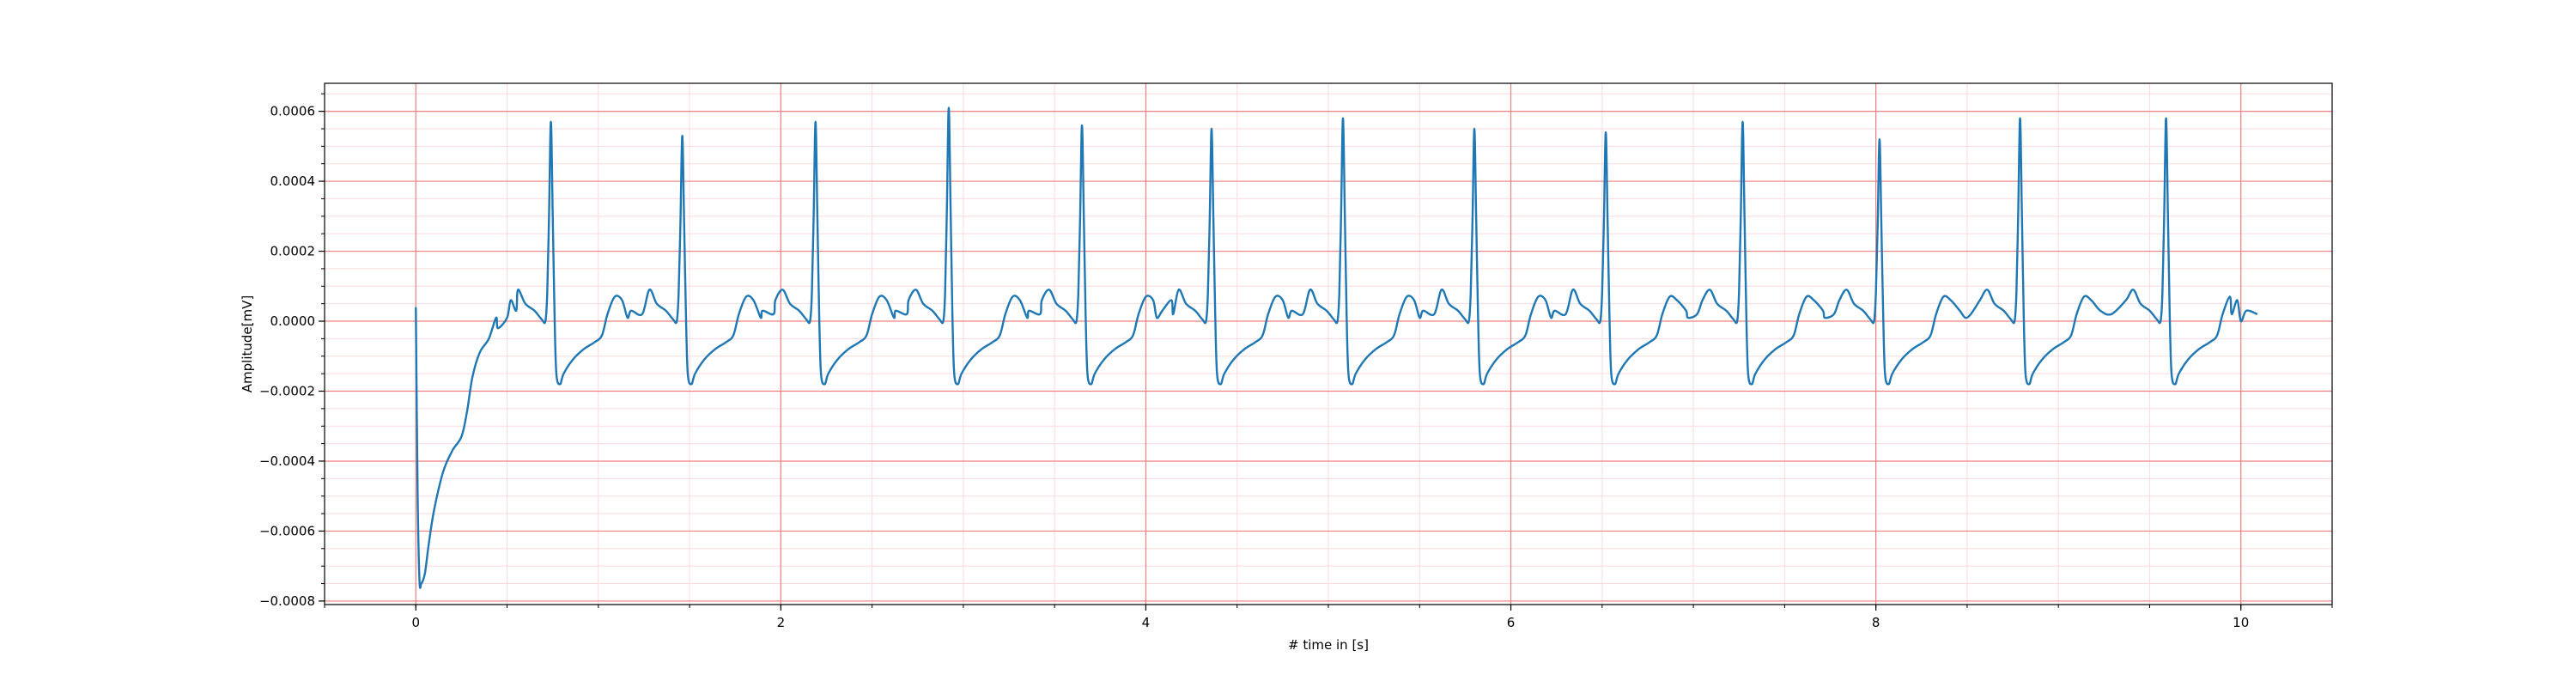  I want to click on x-axis-label: # time in [s], so click(1328, 645).